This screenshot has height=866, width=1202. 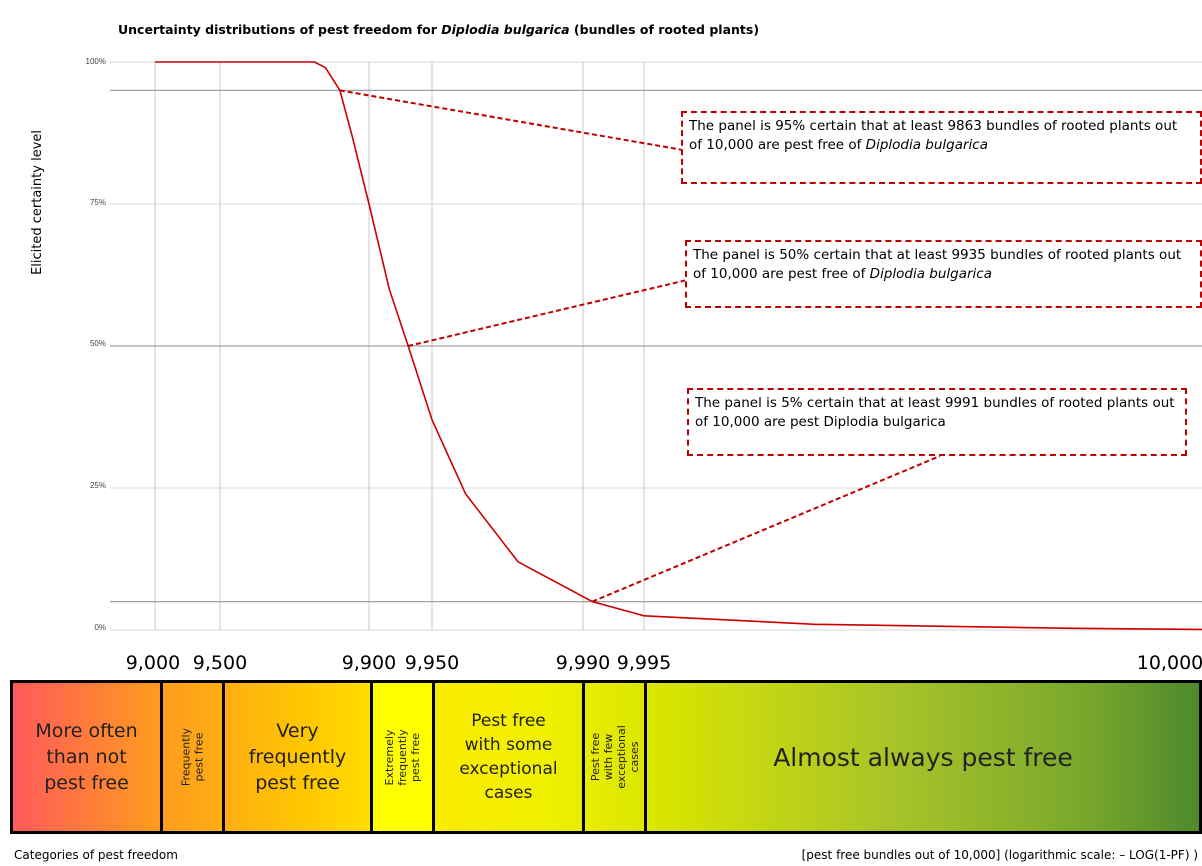 I want to click on category-very-frequently: Very frequently pest free, so click(x=299, y=757).